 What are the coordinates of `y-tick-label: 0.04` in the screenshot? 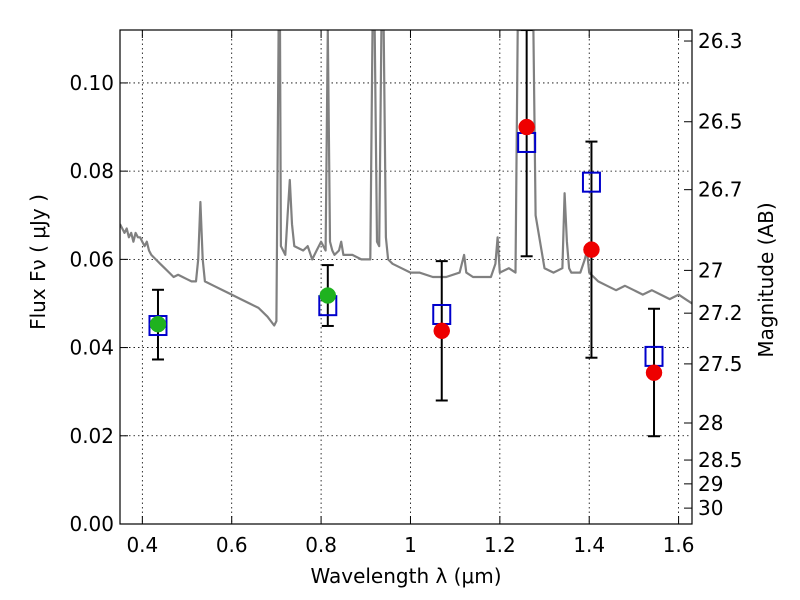 It's located at (91, 348).